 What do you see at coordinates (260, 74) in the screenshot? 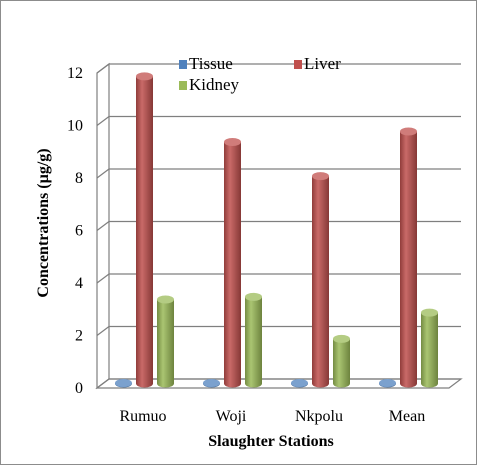
I see `legend: Tissue Liver Kidney` at bounding box center [260, 74].